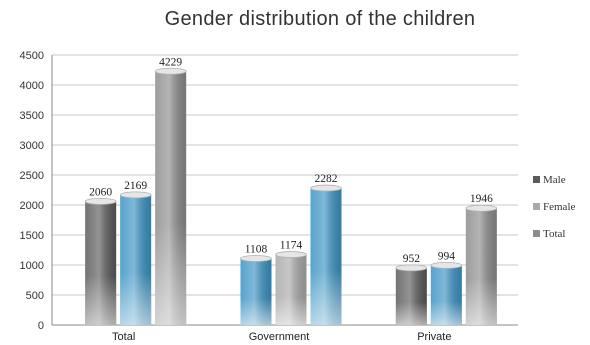 This screenshot has height=345, width=590. I want to click on y-tick-label: 3000, so click(32, 146).